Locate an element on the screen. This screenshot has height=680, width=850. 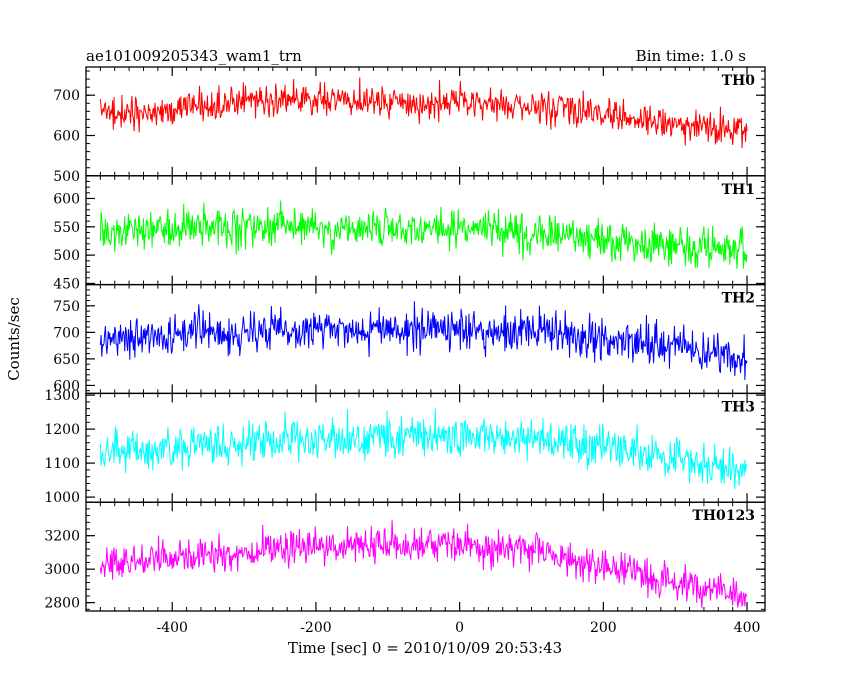
y-tick-label: 1000 is located at coordinates (62, 498).